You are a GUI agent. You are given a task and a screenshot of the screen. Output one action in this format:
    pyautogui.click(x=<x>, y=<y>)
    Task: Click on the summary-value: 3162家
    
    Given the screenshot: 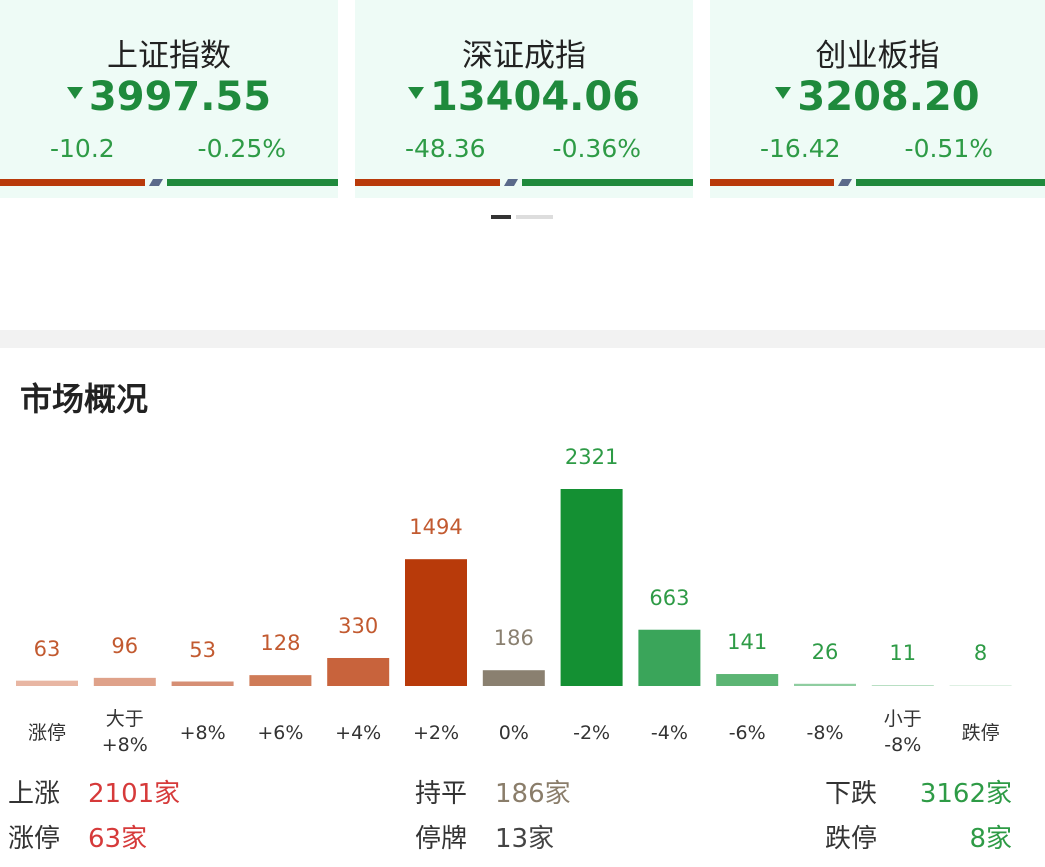 What is the action you would take?
    pyautogui.click(x=965, y=794)
    